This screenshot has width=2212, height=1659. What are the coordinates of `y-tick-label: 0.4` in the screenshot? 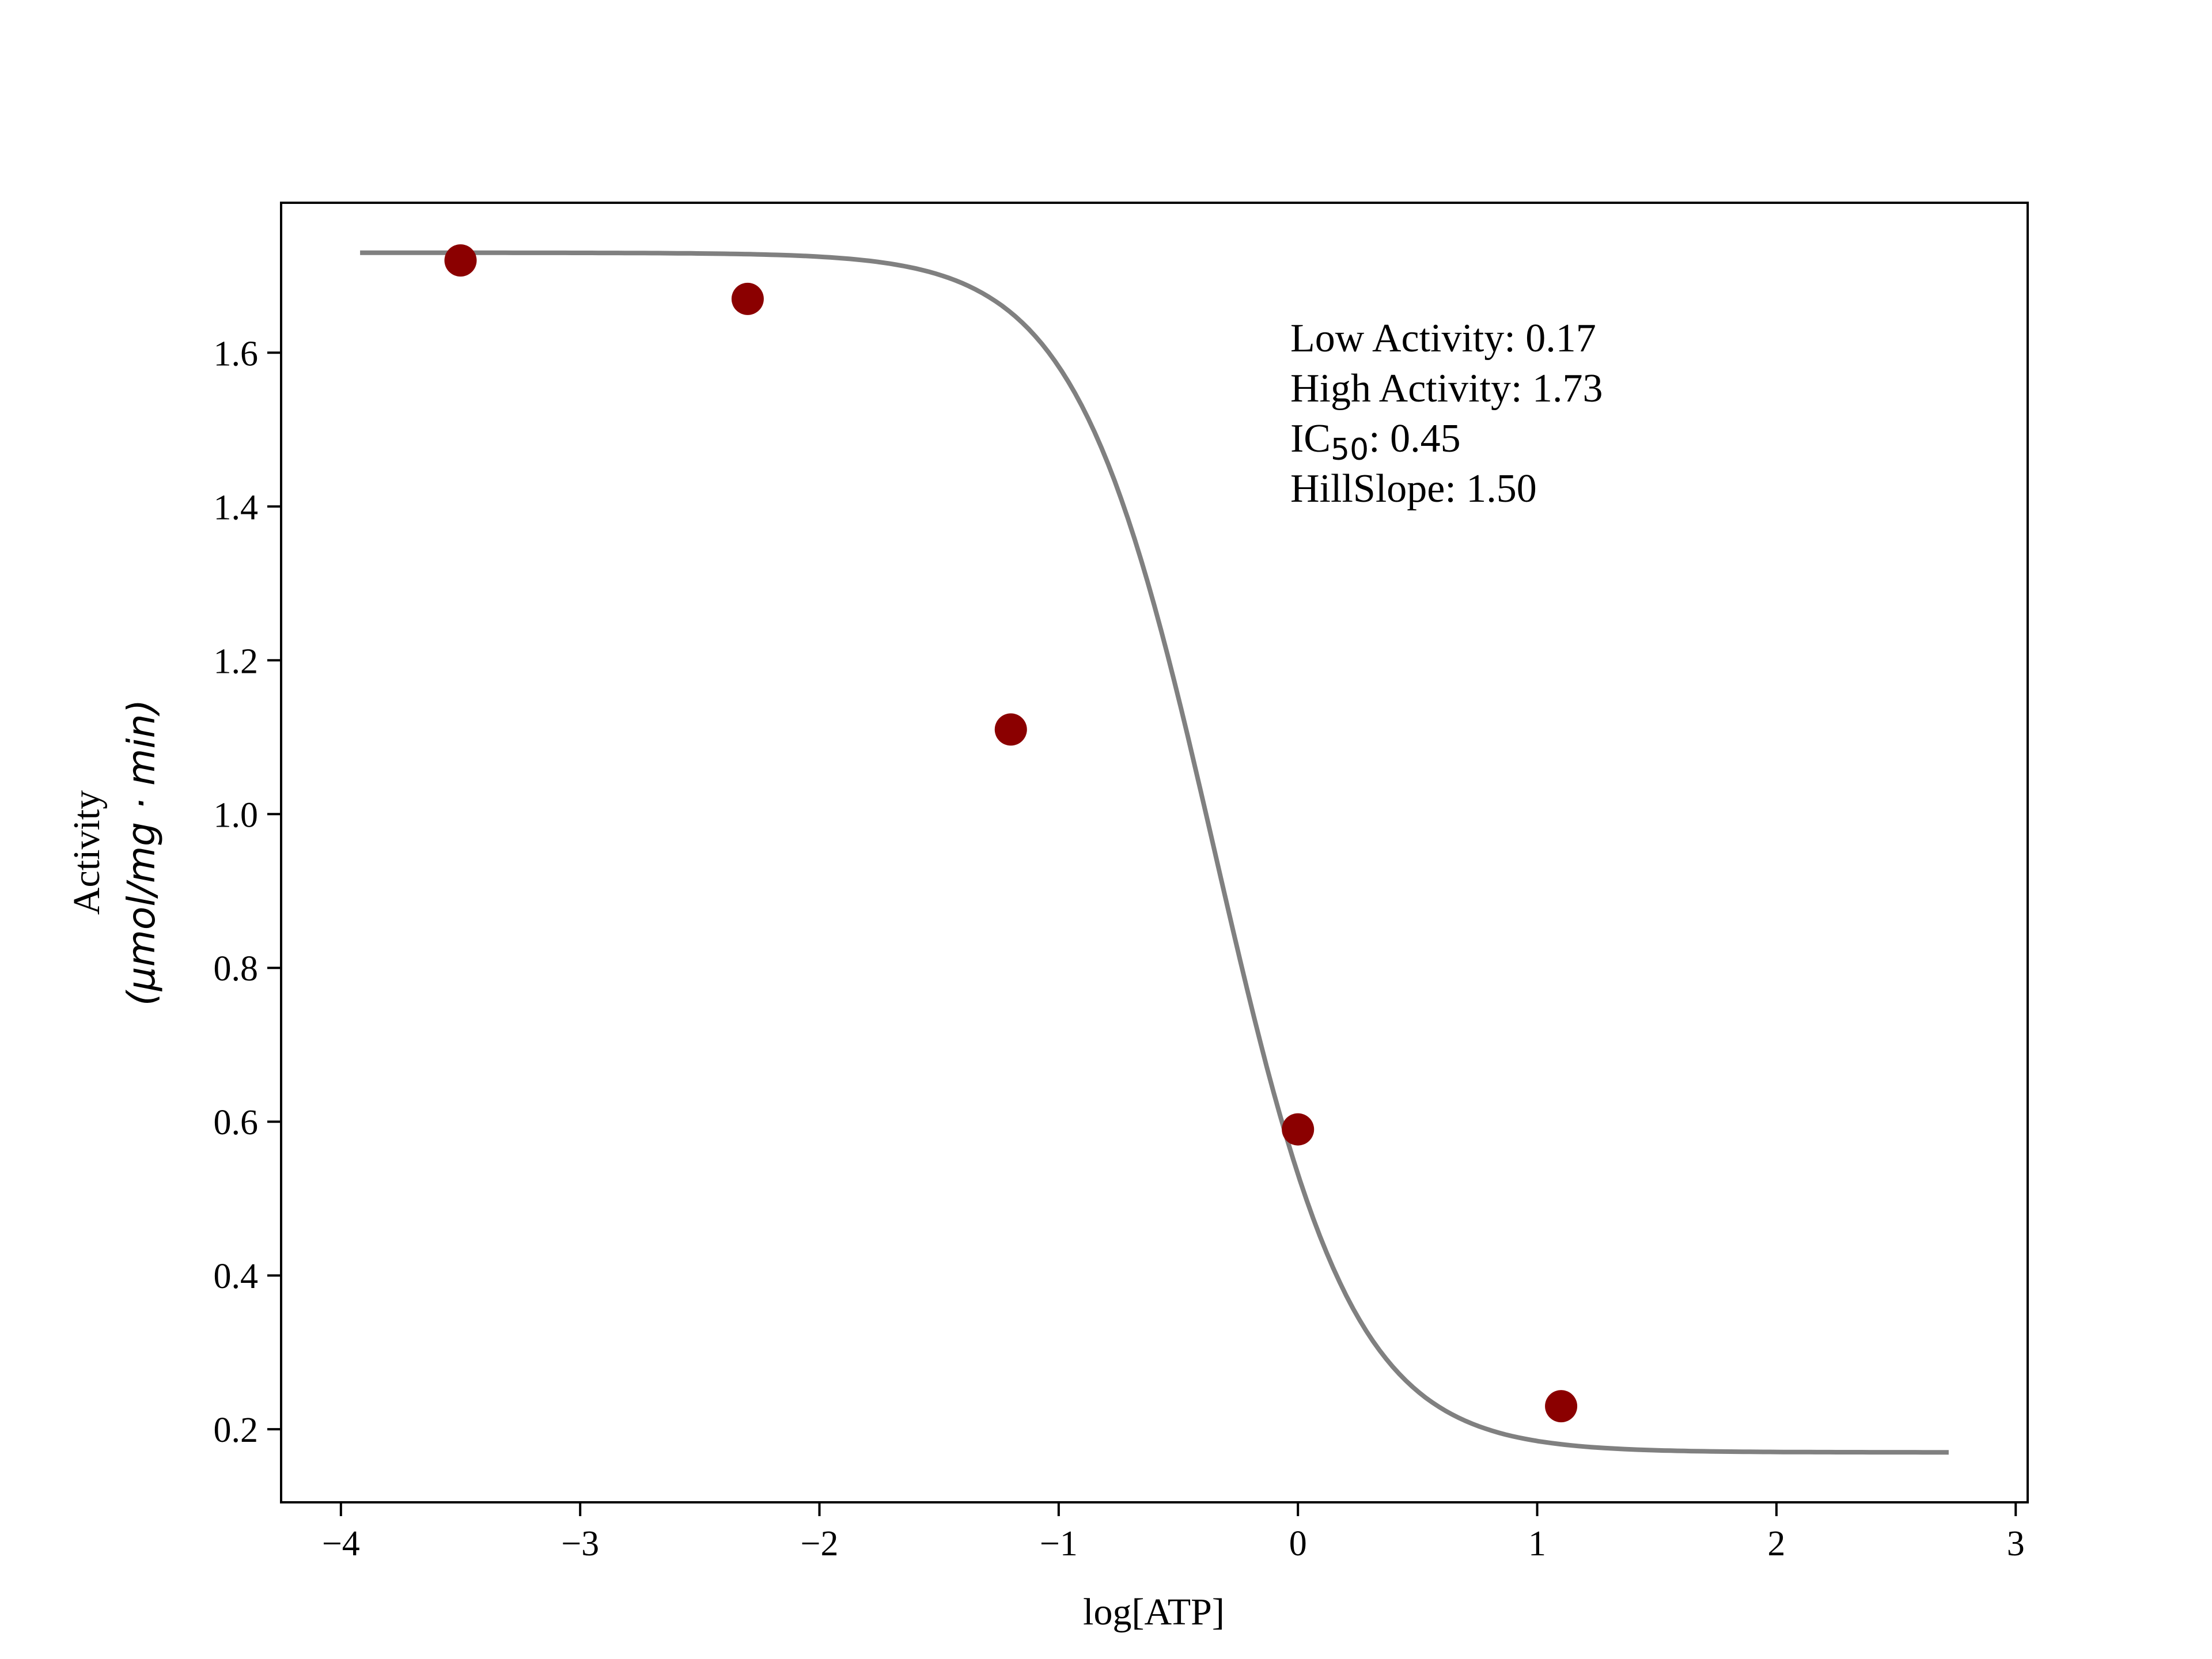 It's located at (236, 1276).